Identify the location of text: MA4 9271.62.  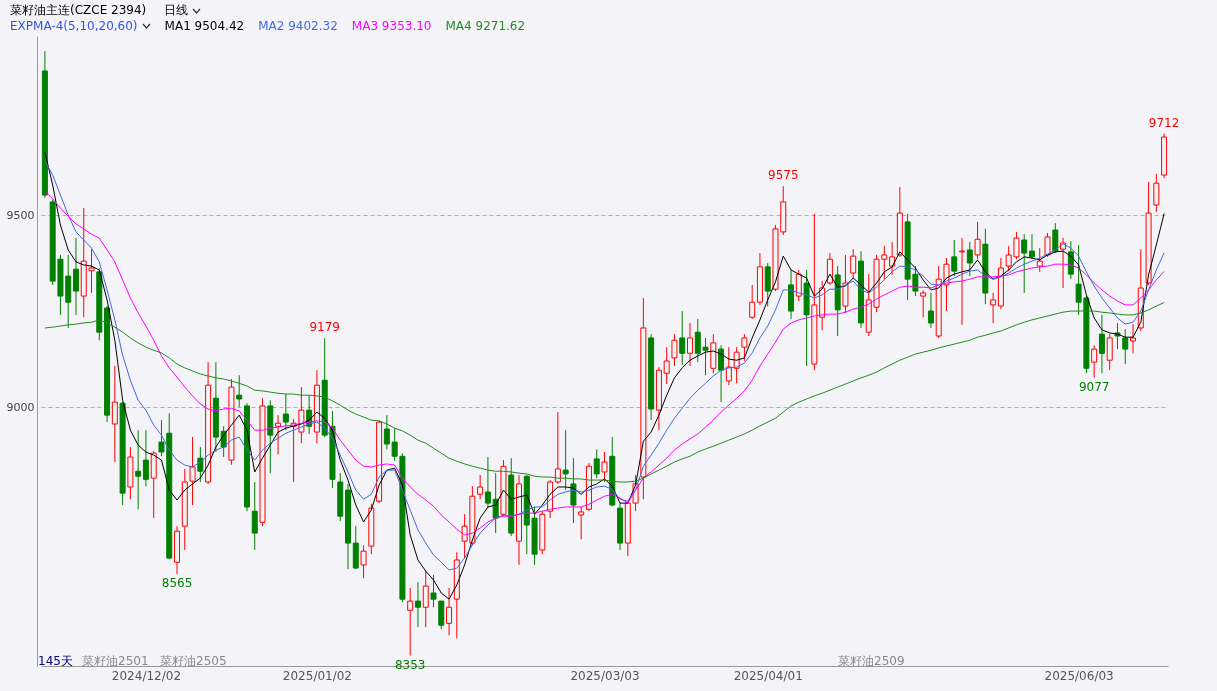
(485, 26).